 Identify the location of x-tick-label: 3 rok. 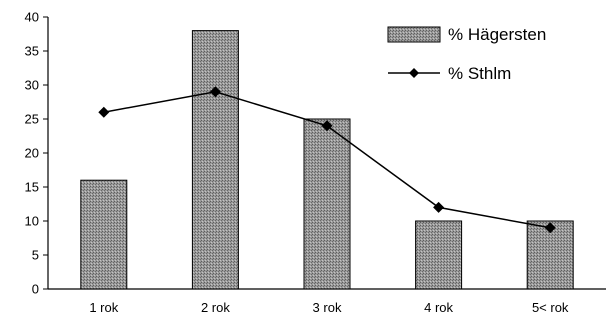
(327, 307).